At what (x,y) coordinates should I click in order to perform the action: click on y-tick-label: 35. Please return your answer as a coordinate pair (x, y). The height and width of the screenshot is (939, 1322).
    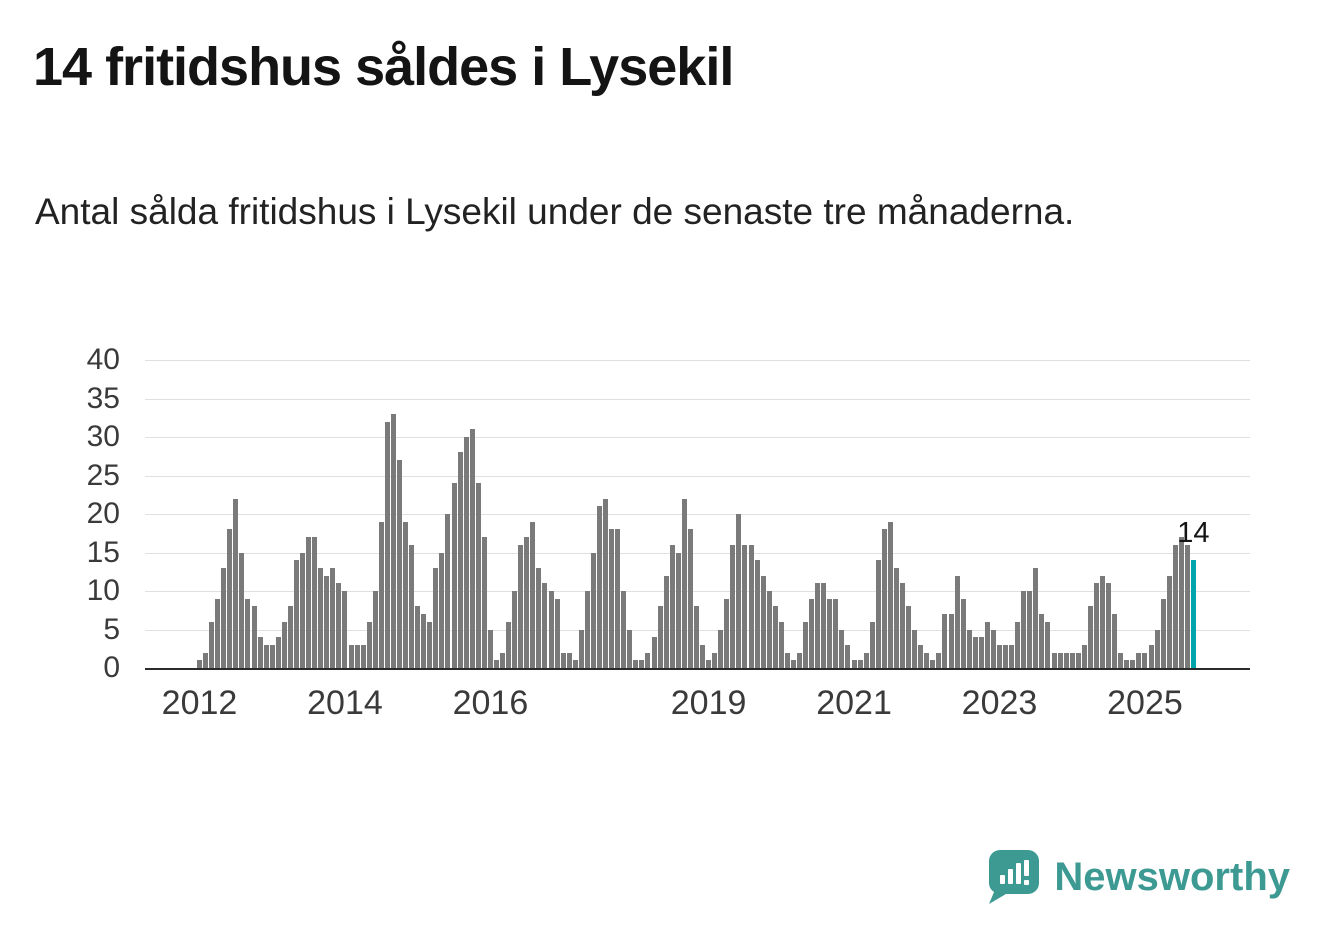
    Looking at the image, I should click on (103, 398).